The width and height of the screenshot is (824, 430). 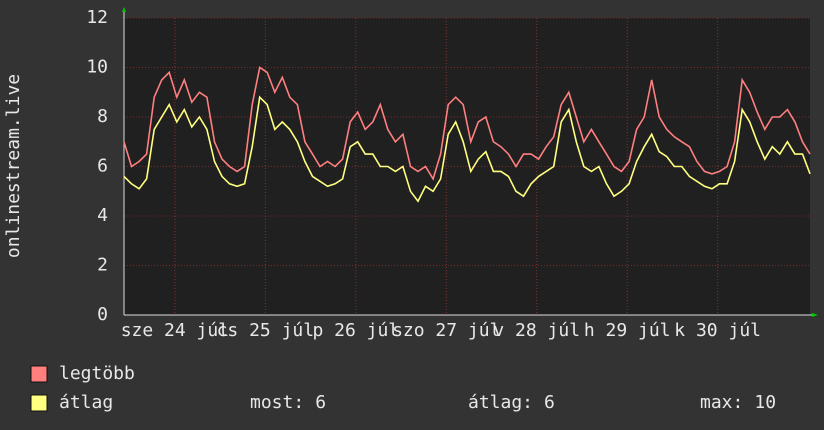 What do you see at coordinates (355, 330) in the screenshot?
I see `x-tick-label: p 26 júl` at bounding box center [355, 330].